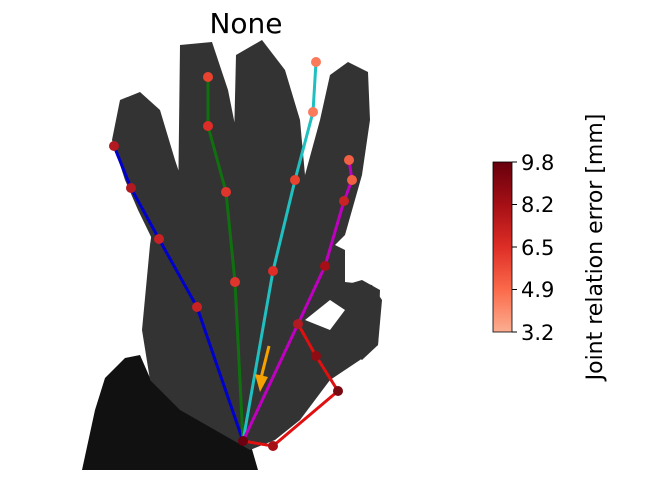  Describe the element at coordinates (502, 247) in the screenshot. I see `colorbar` at that location.